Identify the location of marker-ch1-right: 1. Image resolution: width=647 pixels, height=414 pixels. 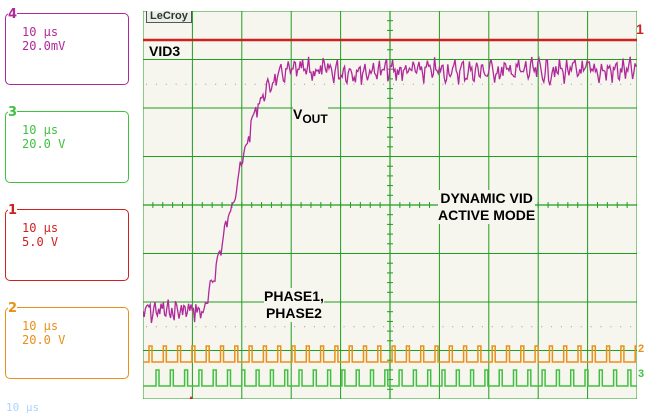
(640, 29).